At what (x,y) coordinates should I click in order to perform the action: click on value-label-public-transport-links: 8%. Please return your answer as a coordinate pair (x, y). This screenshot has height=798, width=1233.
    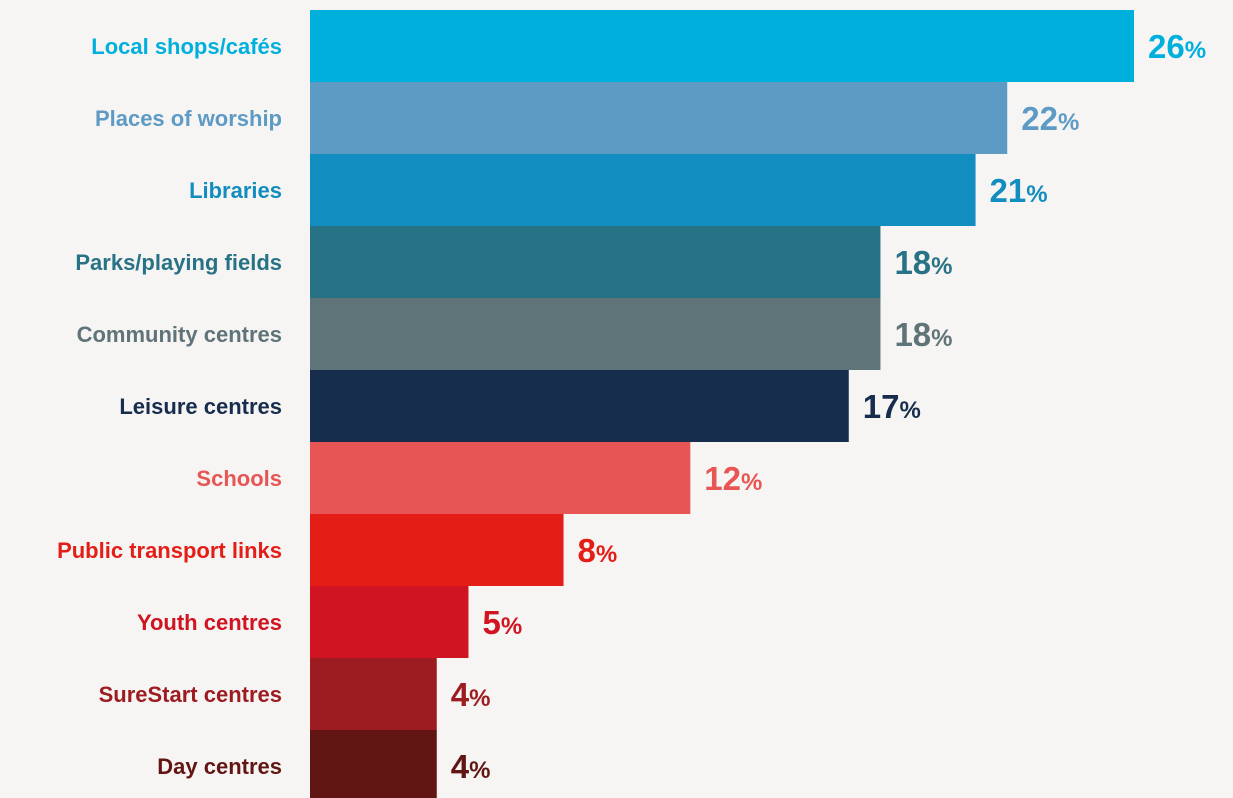
    Looking at the image, I should click on (598, 550).